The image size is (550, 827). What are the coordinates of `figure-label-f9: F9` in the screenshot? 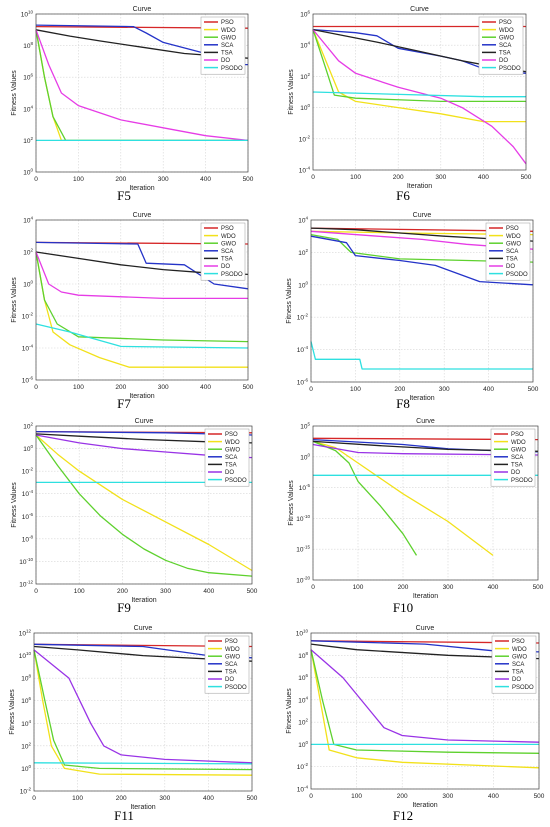 It's located at (124, 607).